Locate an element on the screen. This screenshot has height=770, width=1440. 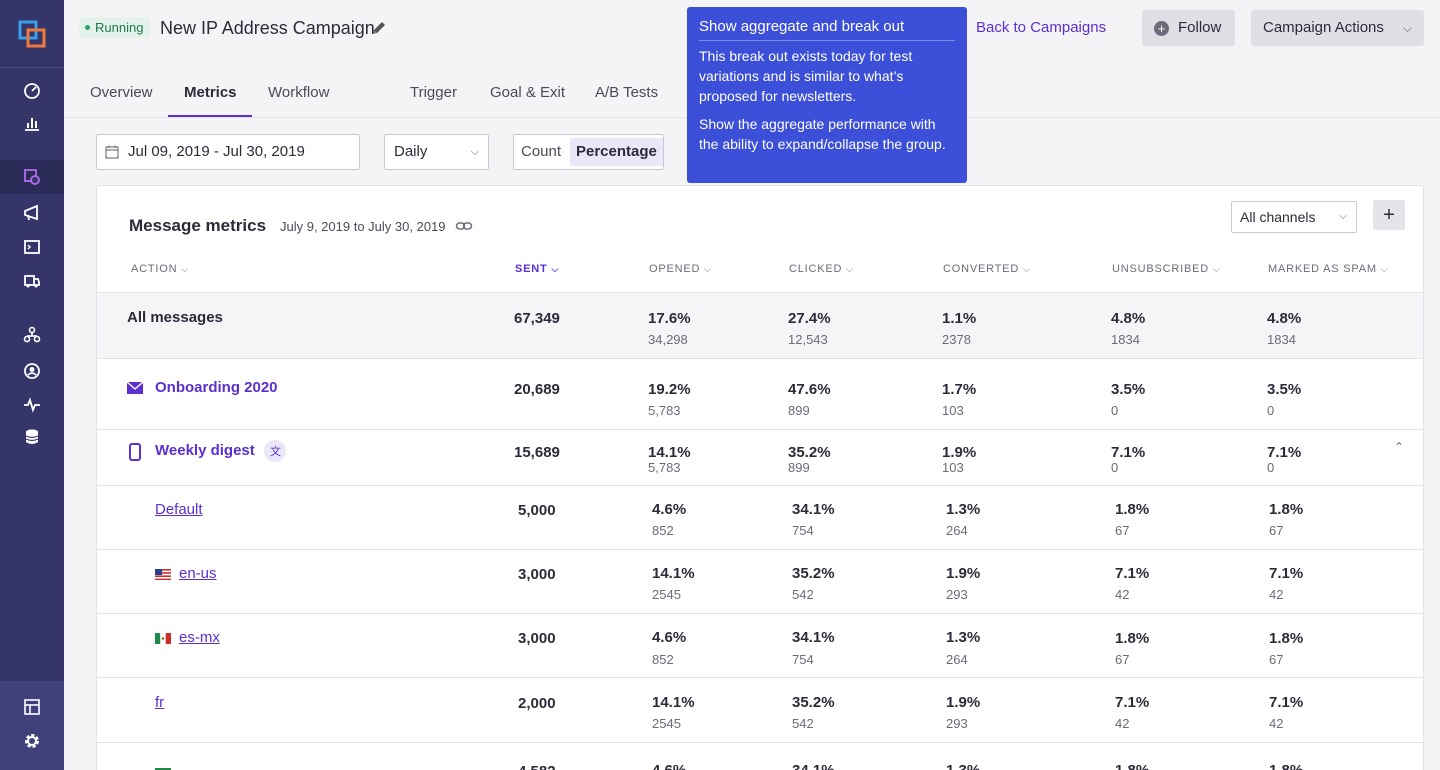
segments-icon is located at coordinates (32, 335).